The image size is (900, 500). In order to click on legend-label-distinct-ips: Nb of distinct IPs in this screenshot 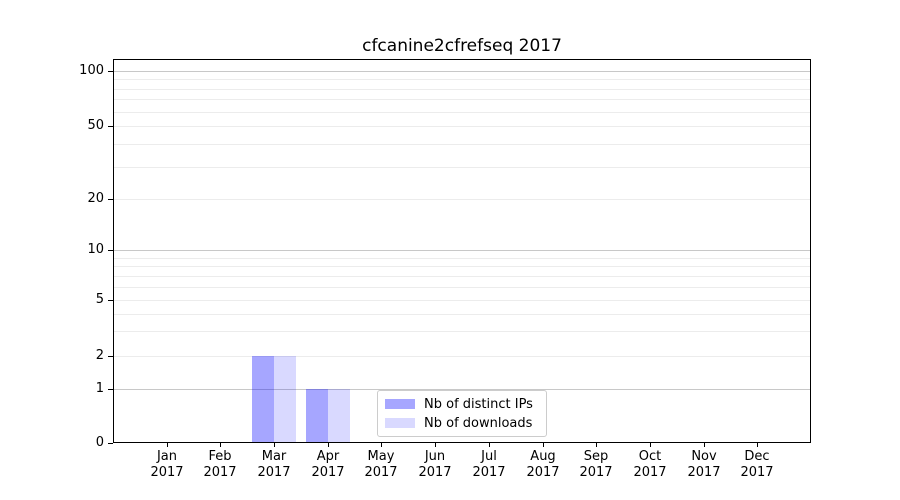, I will do `click(478, 404)`.